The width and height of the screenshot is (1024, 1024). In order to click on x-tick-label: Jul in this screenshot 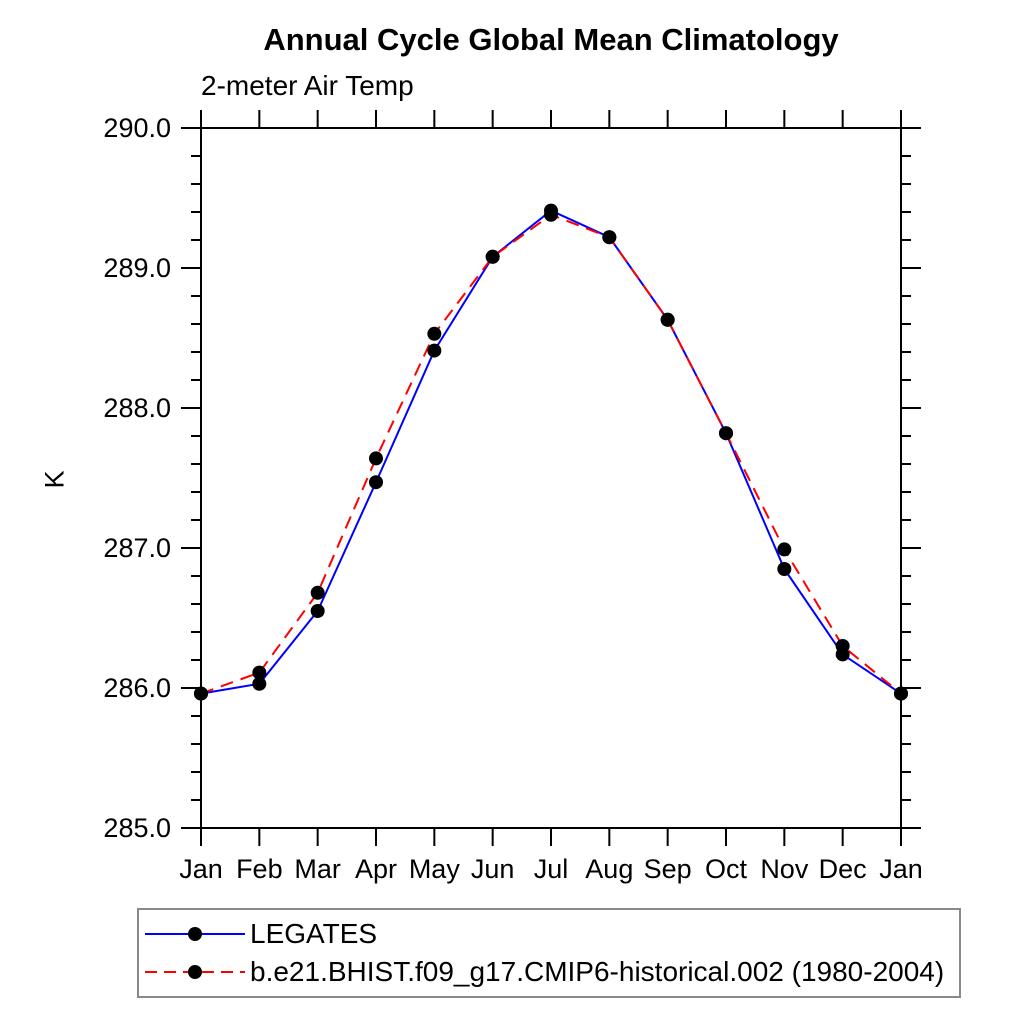, I will do `click(551, 869)`.